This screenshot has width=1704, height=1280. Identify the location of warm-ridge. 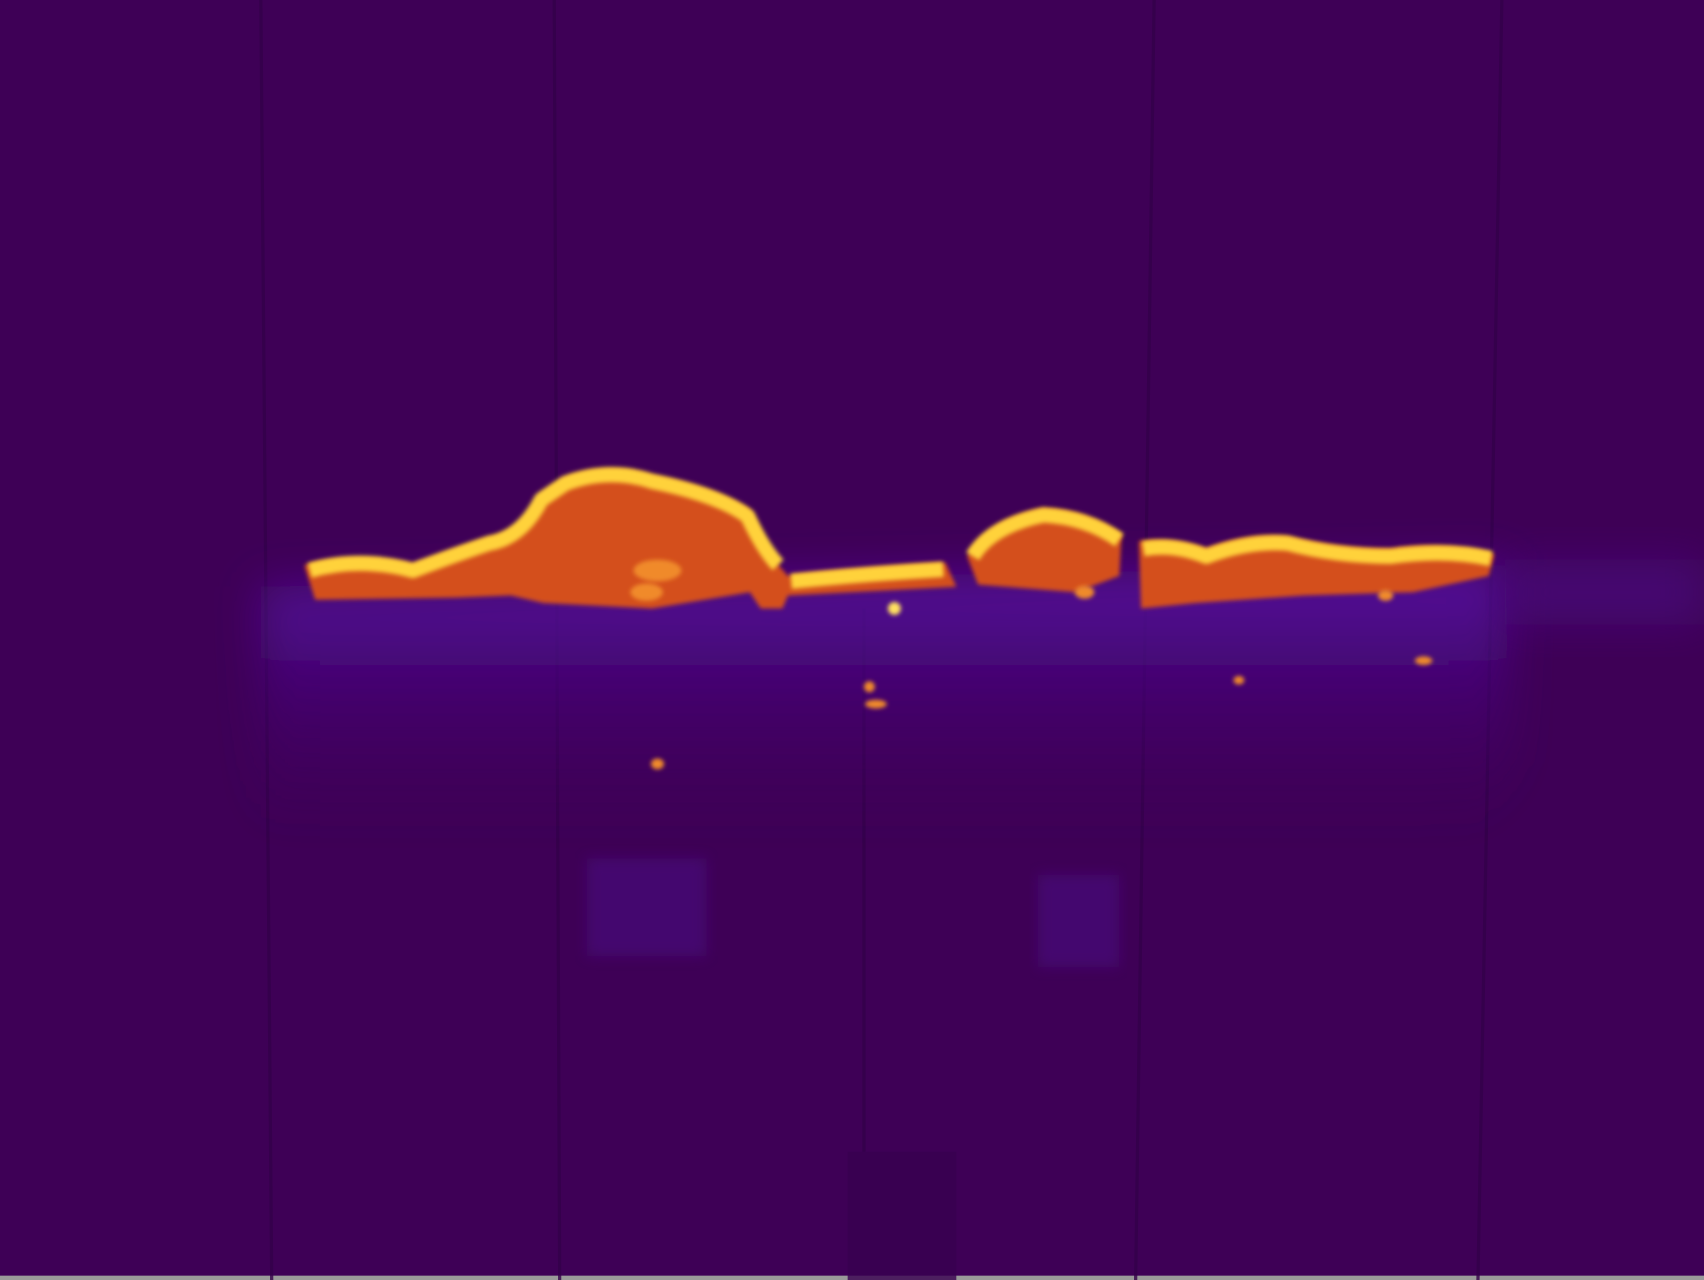
(630, 539).